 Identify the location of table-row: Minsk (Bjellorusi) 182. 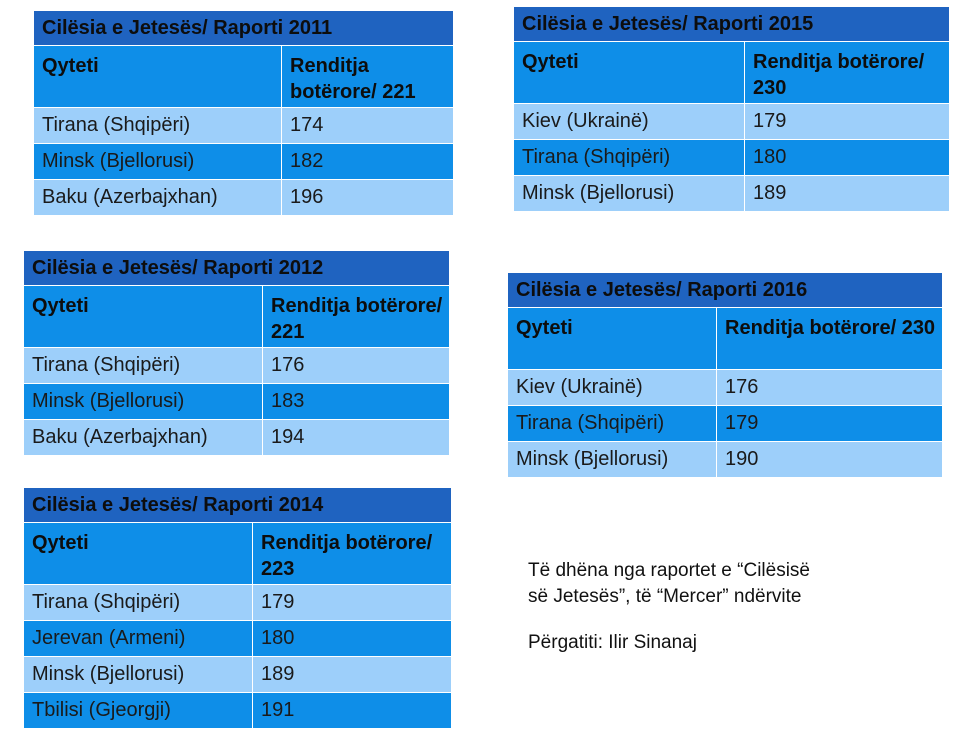
(243, 161).